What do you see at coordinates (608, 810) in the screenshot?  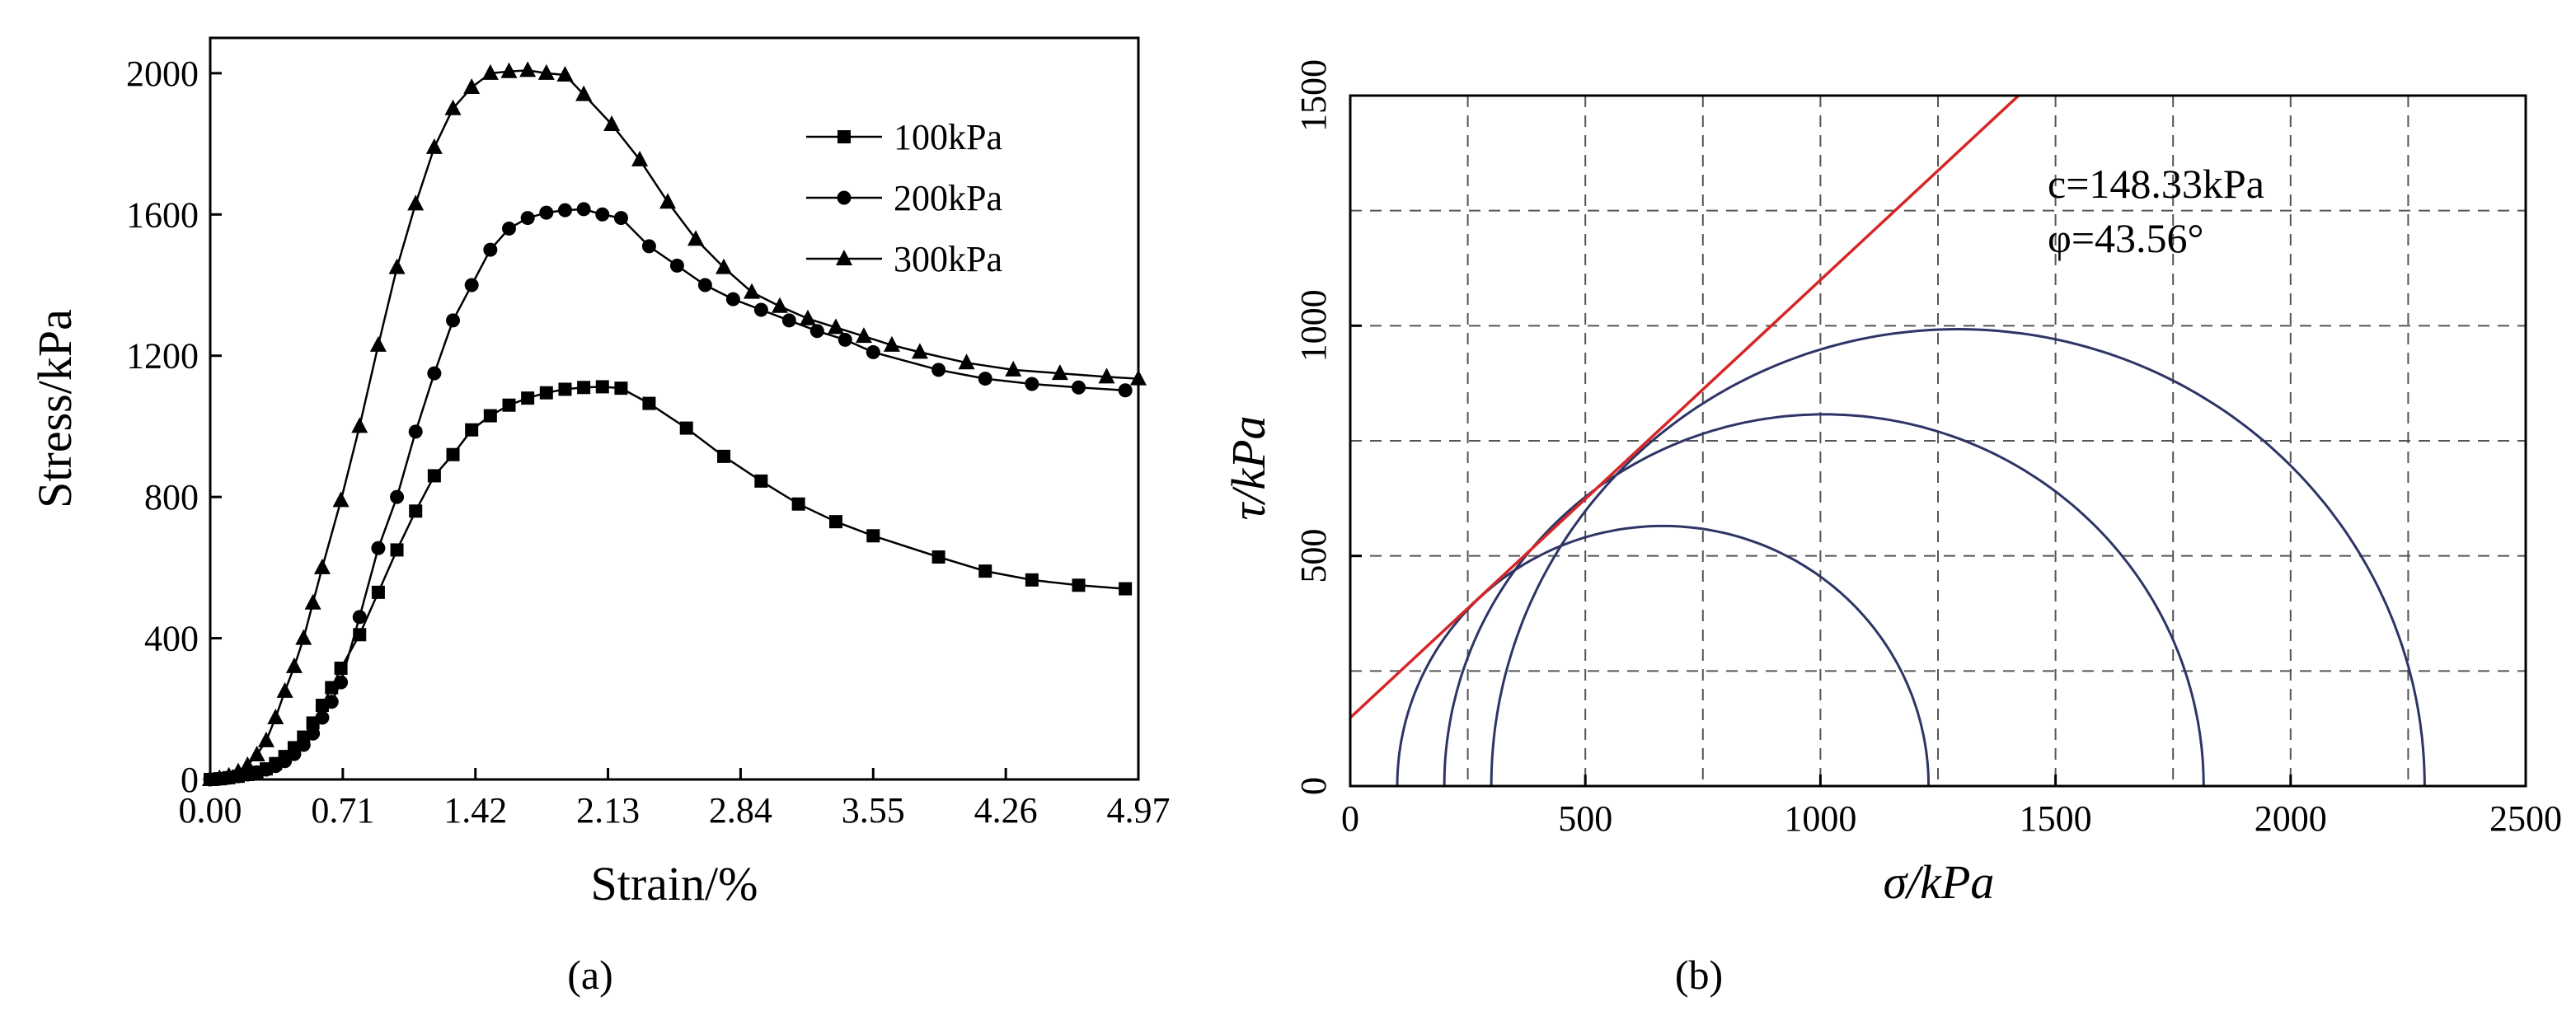 I see `x-tick-label: 2.13` at bounding box center [608, 810].